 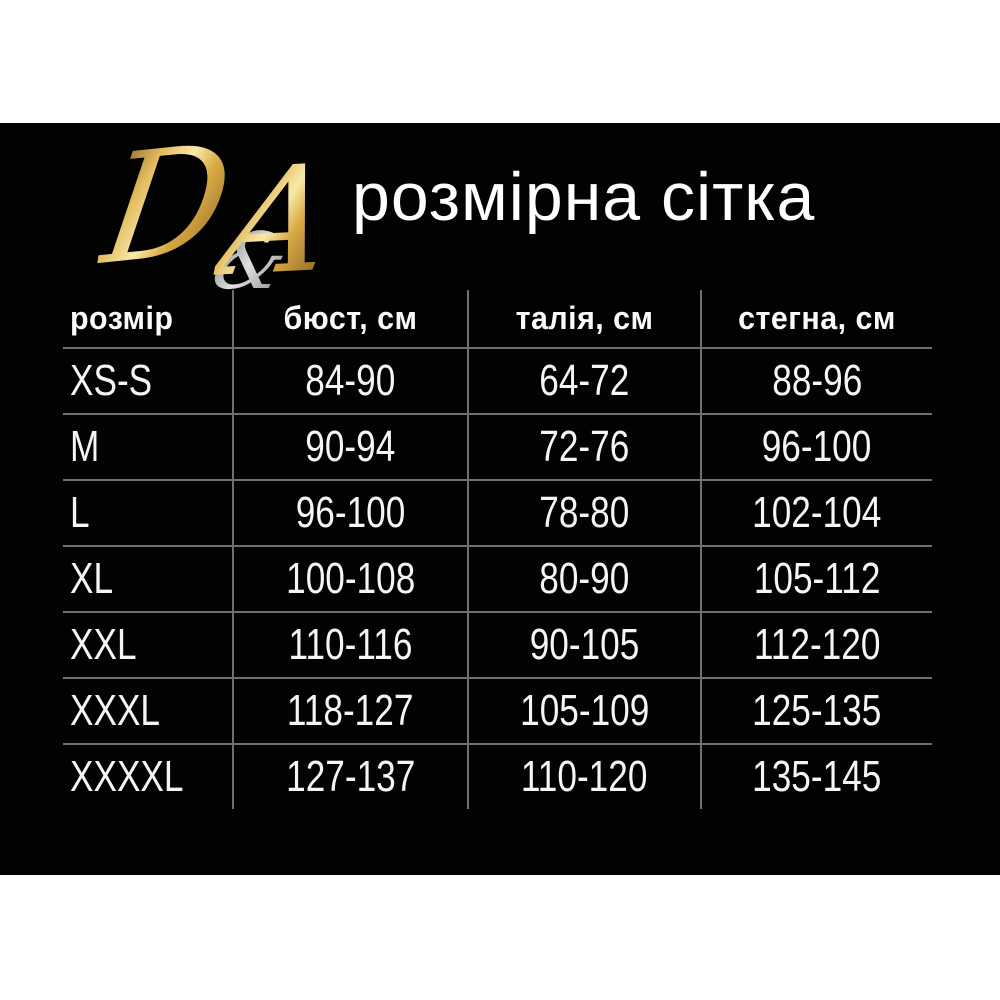 I want to click on hips-value: 105-112, so click(x=817, y=578).